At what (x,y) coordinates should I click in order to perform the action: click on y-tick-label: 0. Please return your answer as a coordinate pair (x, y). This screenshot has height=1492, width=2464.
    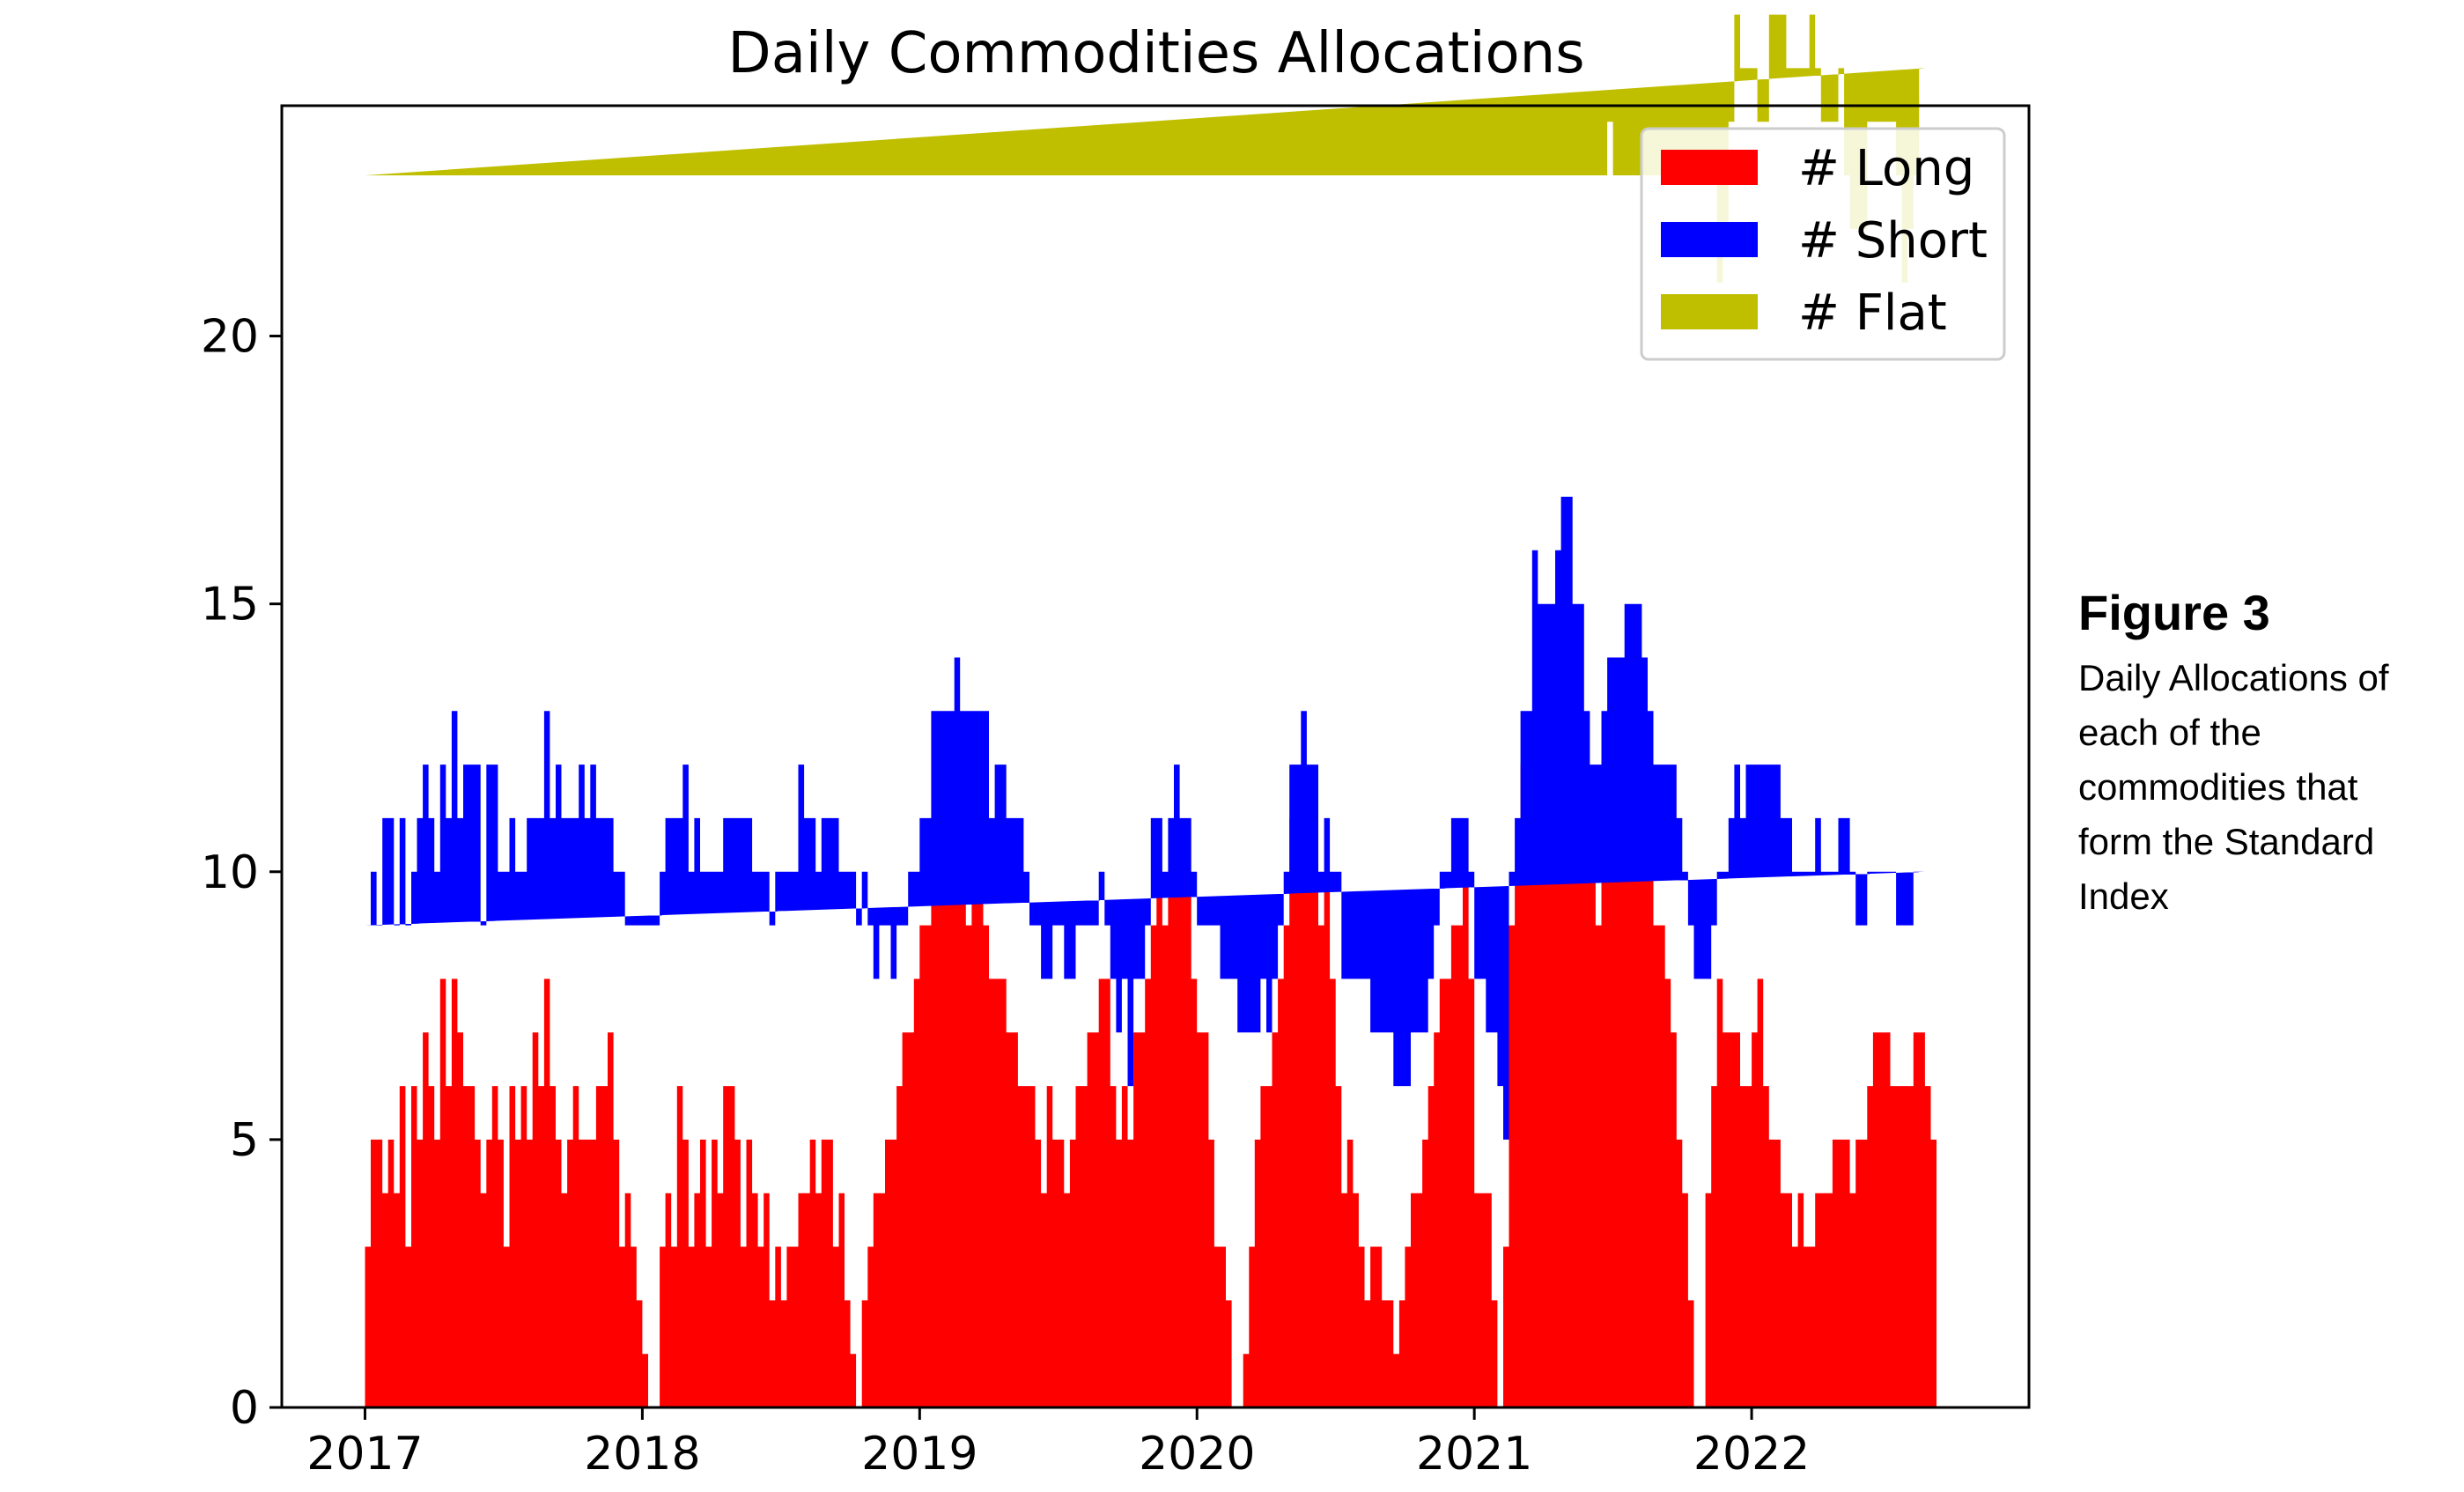
    Looking at the image, I should click on (244, 1408).